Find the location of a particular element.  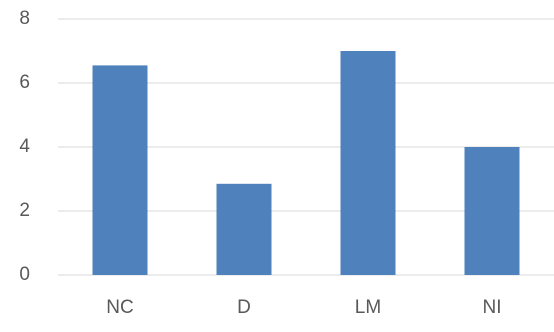

y-axis-ticks: 0 2 4 6 8 is located at coordinates (24, 146).